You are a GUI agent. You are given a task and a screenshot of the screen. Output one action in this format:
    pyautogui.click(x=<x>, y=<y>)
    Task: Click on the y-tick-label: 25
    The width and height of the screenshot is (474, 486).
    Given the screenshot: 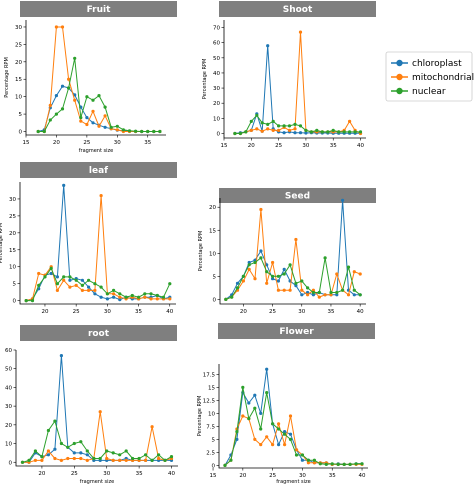 What is the action you would take?
    pyautogui.click(x=12, y=217)
    